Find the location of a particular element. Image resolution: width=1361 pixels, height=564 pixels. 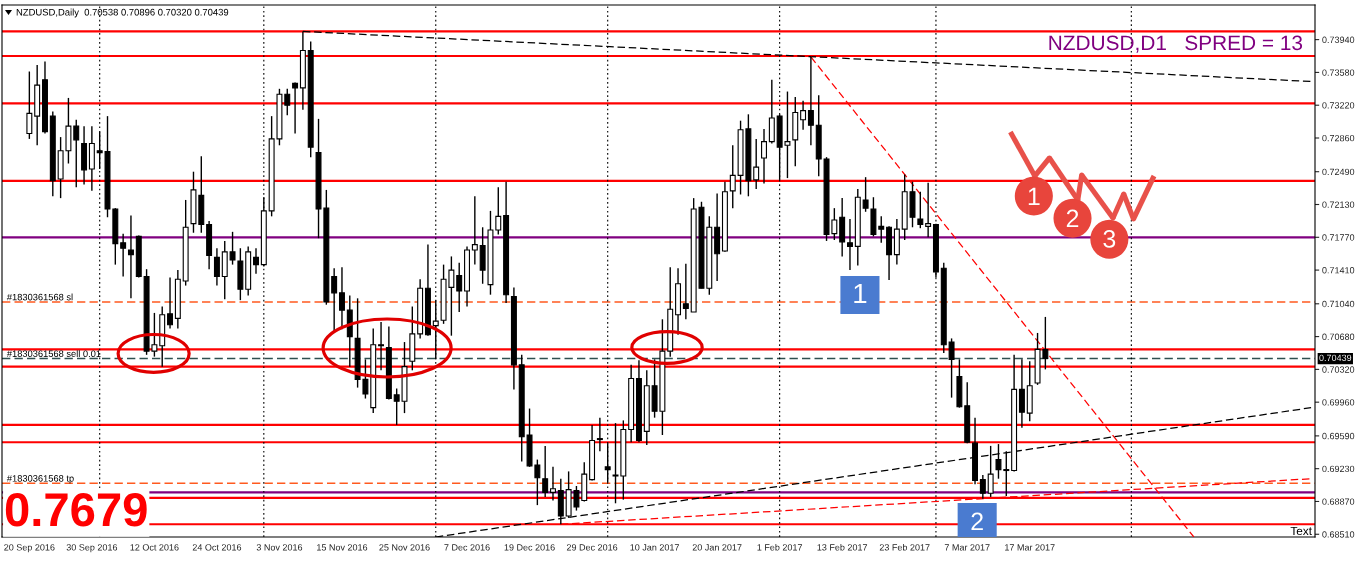

x-tick-label: 7 Dec 2016 is located at coordinates (467, 547).